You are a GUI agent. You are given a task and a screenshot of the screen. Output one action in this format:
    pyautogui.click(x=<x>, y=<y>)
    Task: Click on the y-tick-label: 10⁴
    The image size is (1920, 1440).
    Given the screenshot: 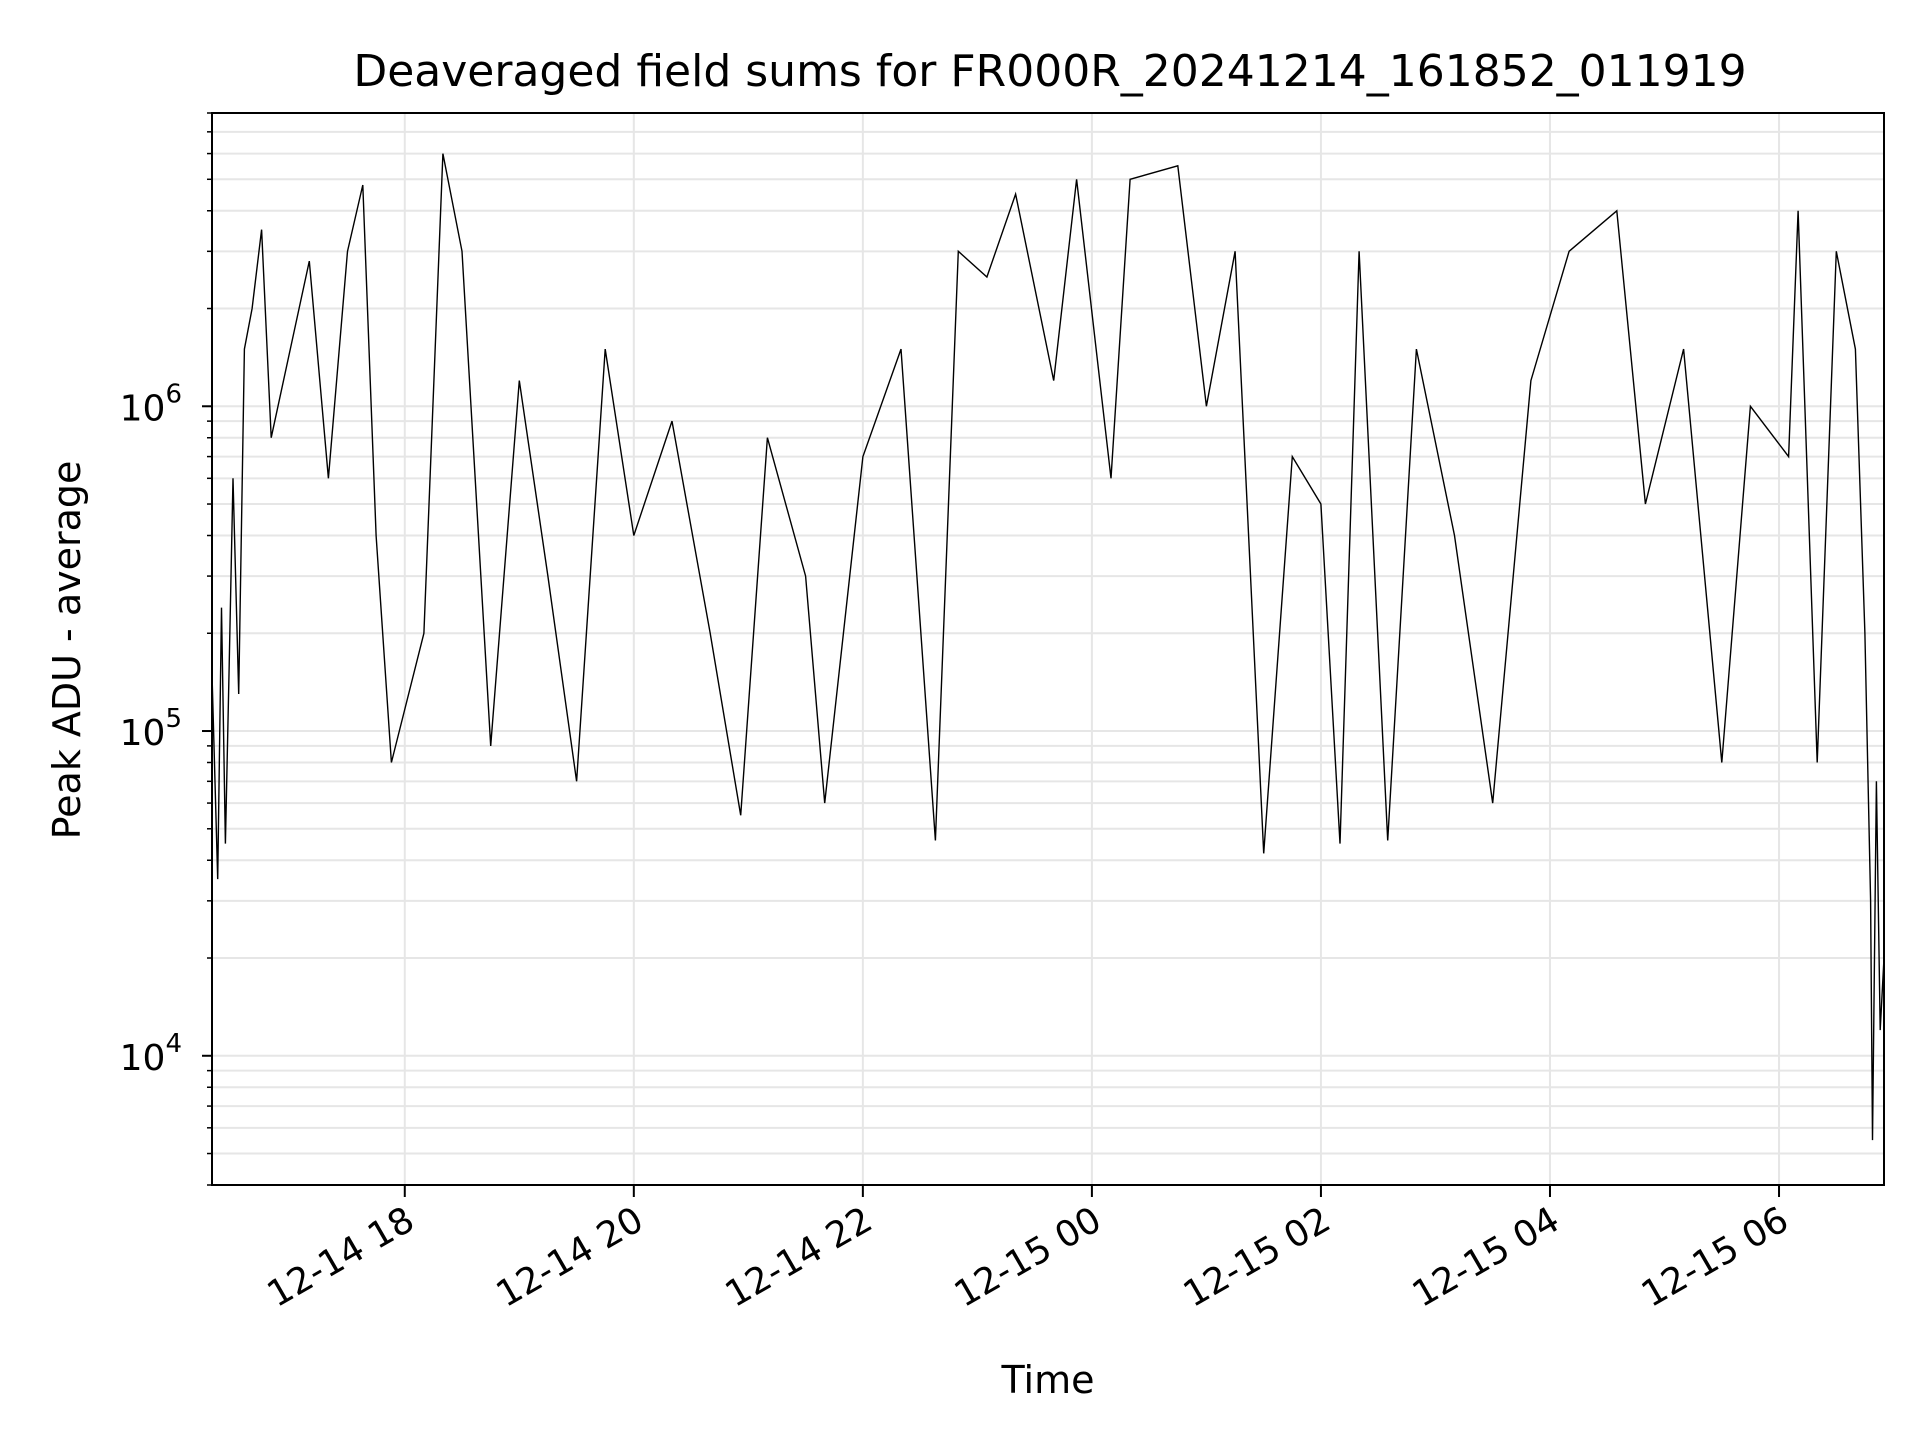 What is the action you would take?
    pyautogui.click(x=151, y=1054)
    